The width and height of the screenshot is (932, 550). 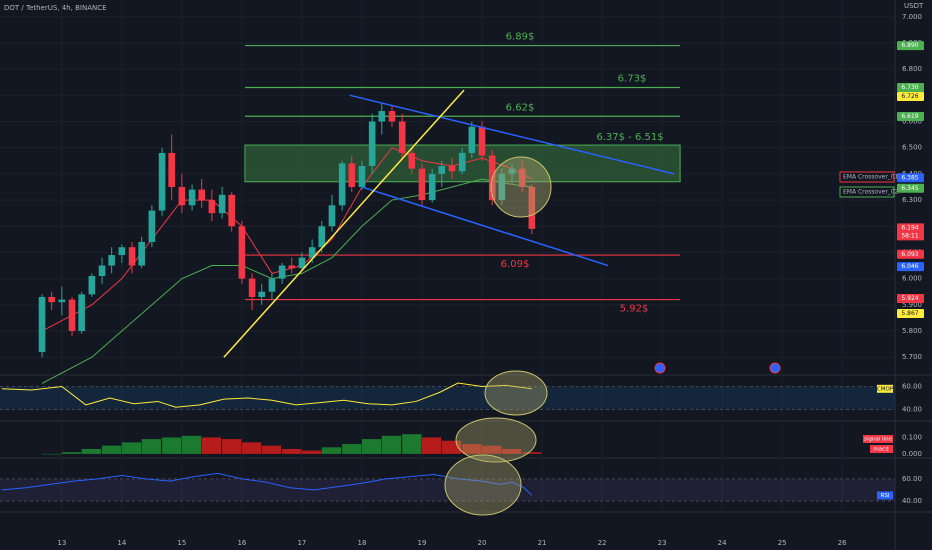 I want to click on legend-label: EMA Crossover_01, so click(x=871, y=177).